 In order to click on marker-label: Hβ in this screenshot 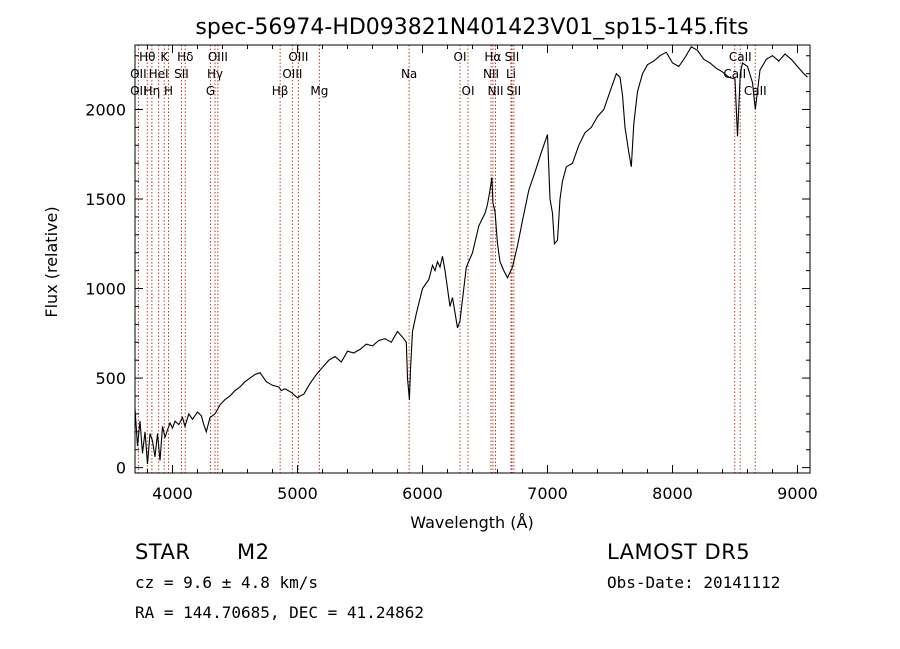, I will do `click(280, 91)`.